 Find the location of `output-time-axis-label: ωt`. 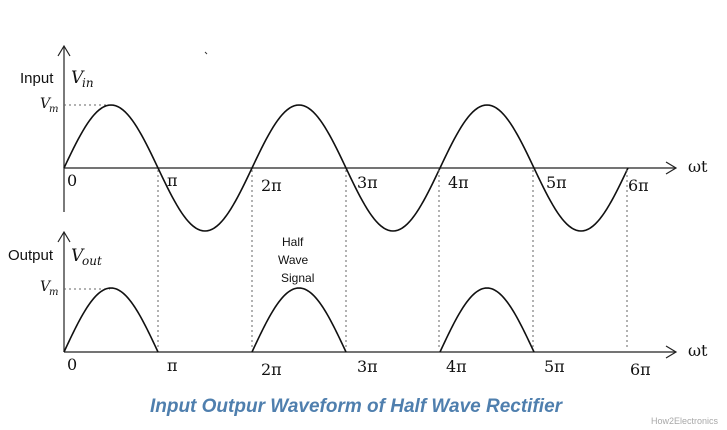

output-time-axis-label: ωt is located at coordinates (698, 350).